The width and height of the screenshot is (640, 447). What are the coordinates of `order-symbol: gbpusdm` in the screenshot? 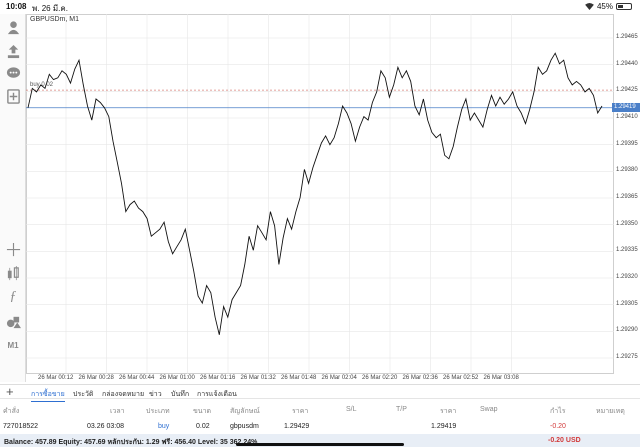 It's located at (244, 426).